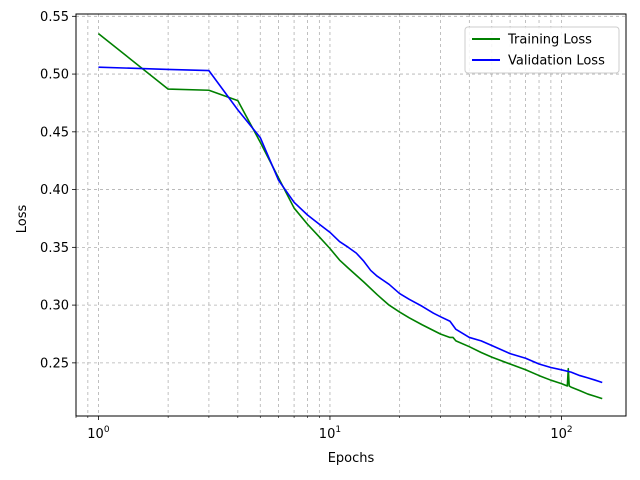 This screenshot has height=480, width=640. I want to click on x-tick-label: 10², so click(561, 433).